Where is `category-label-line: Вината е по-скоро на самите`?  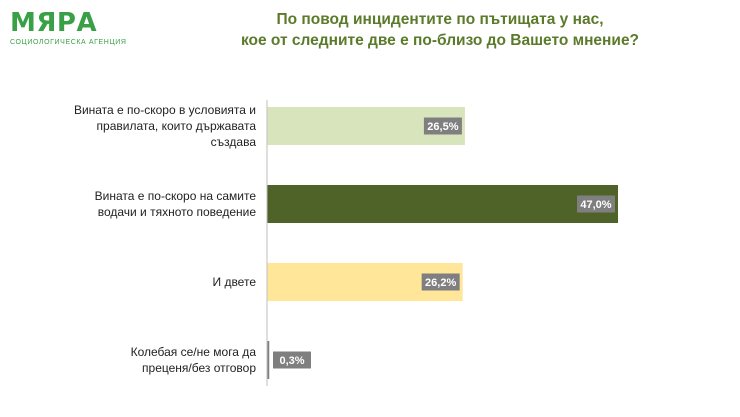
category-label-line: Вината е по-скоро на самите is located at coordinates (176, 196).